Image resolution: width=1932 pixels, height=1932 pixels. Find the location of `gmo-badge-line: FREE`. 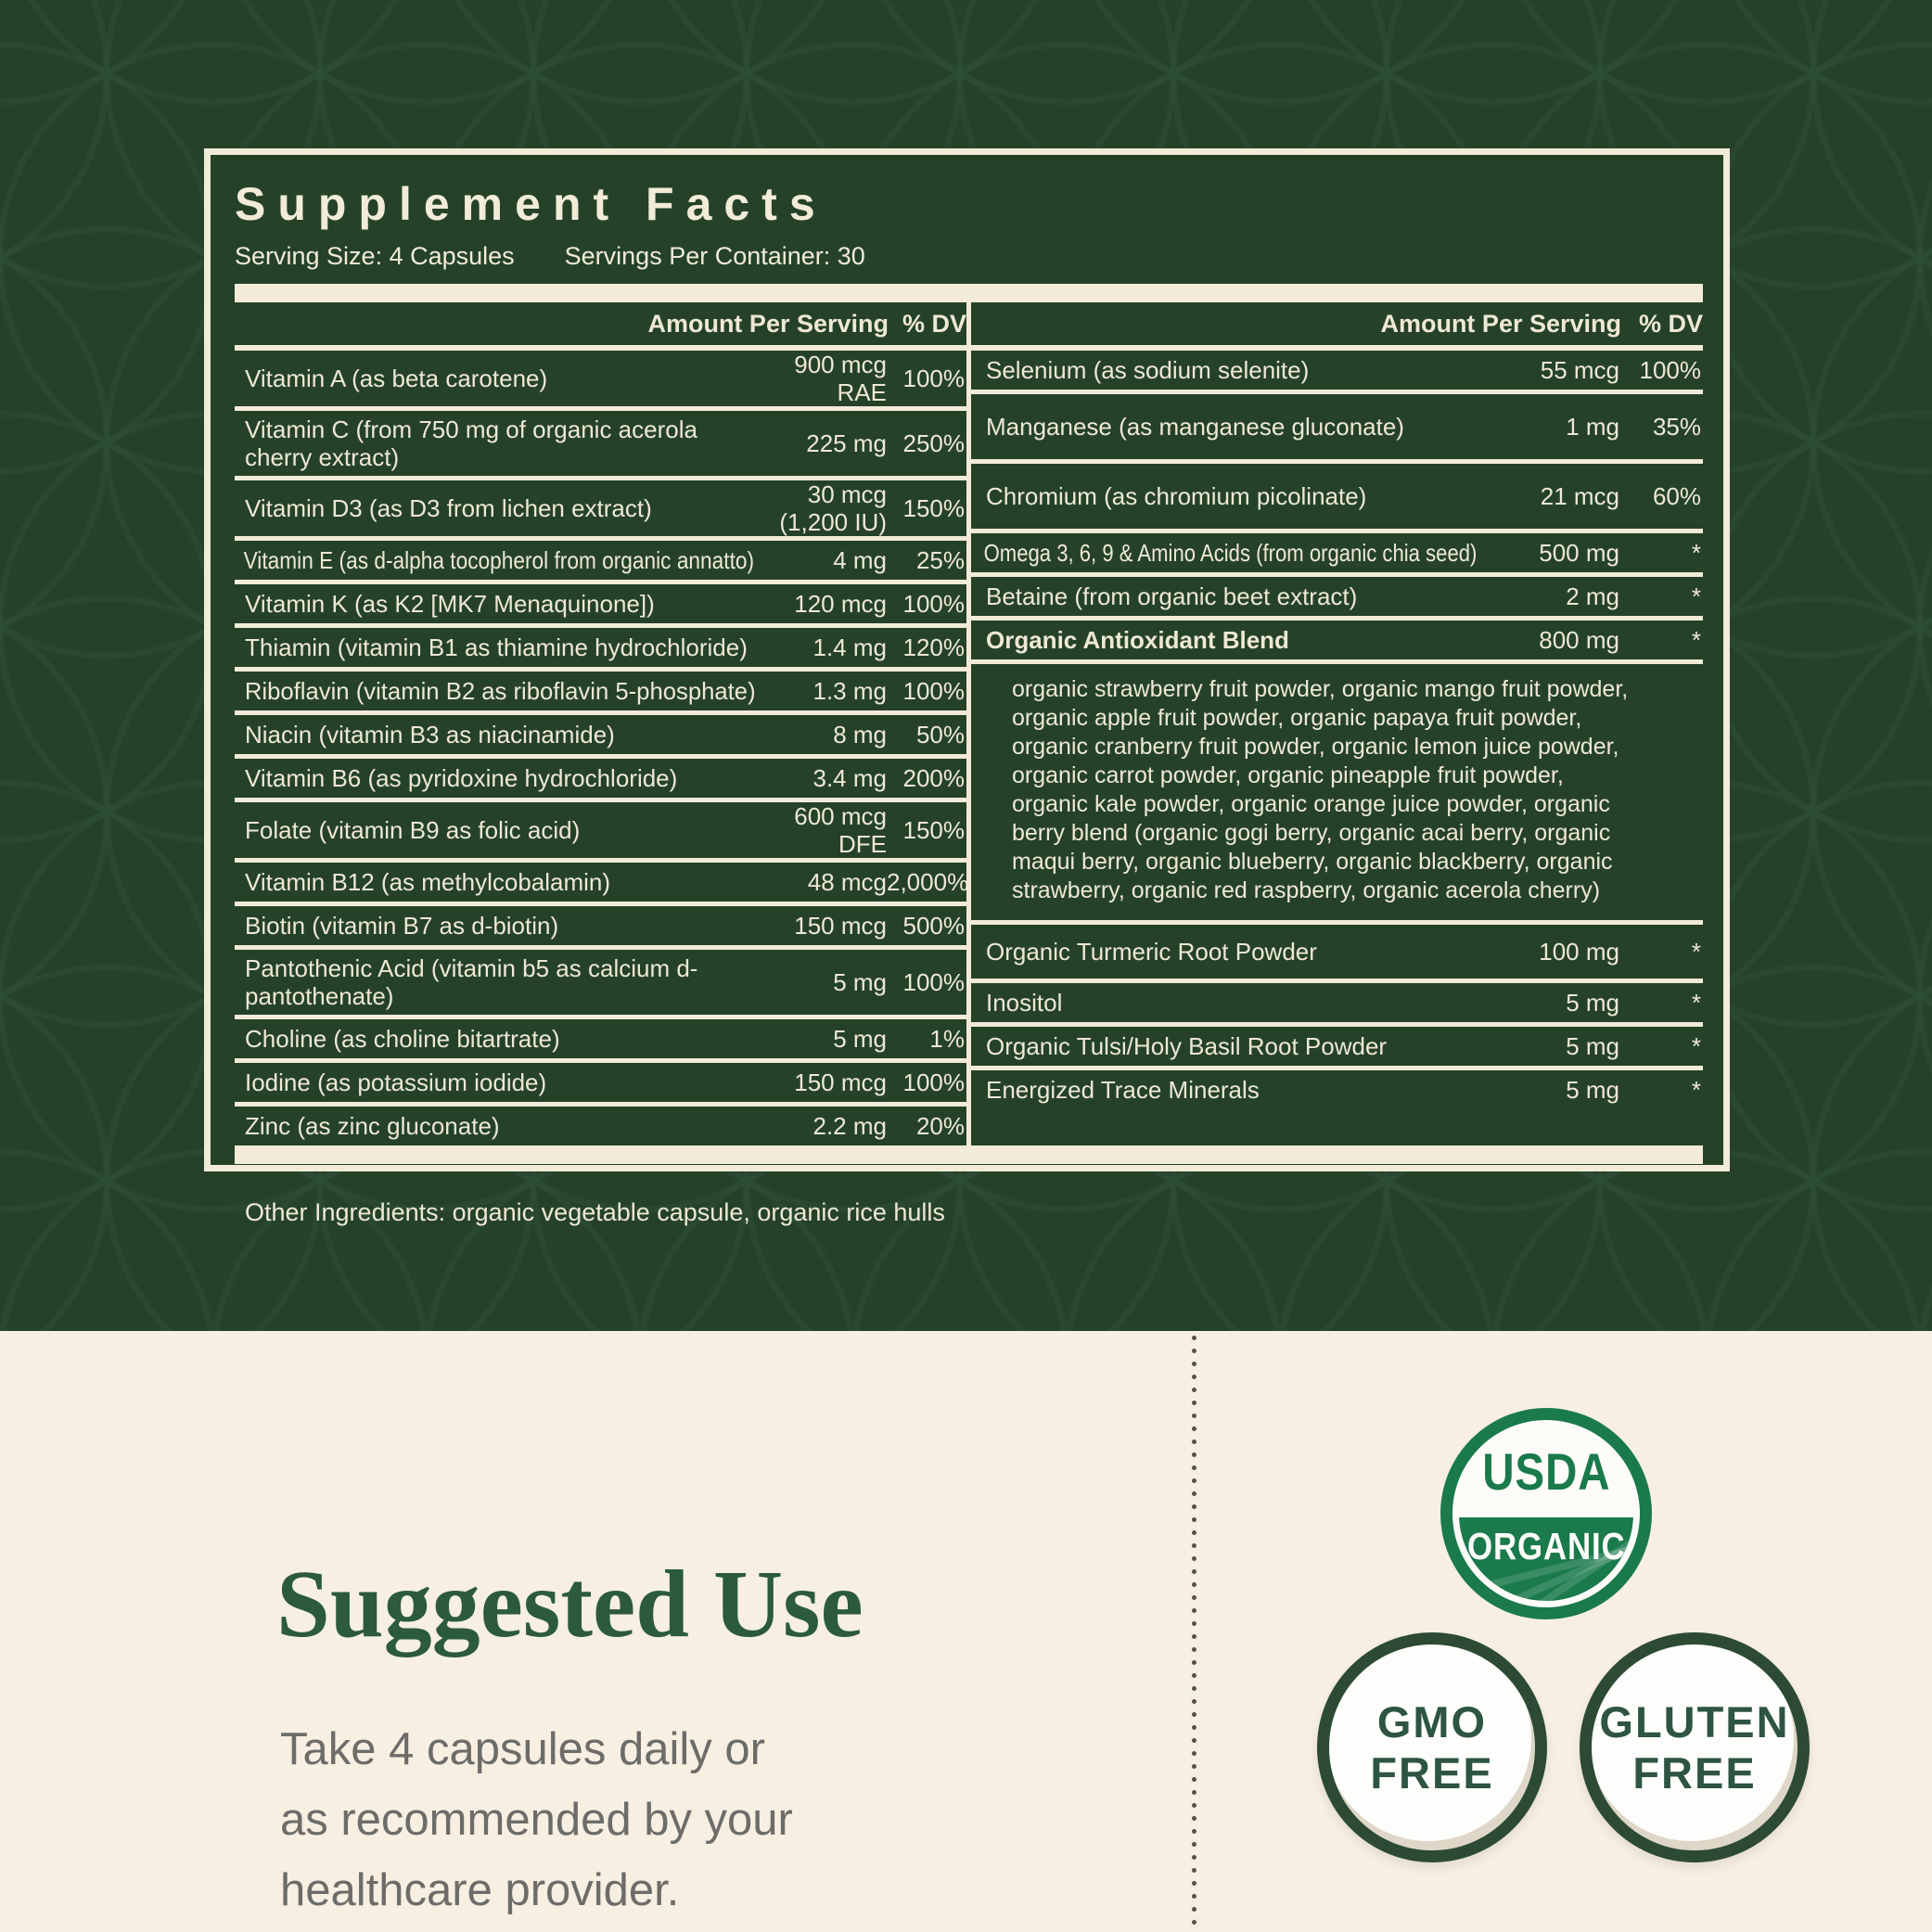

gmo-badge-line: FREE is located at coordinates (1432, 1773).